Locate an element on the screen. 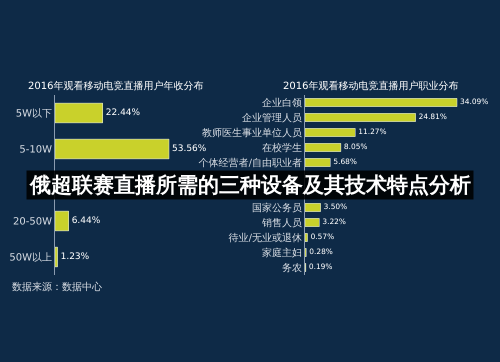  y-tick-label: 待业/无业或退休 is located at coordinates (265, 238).